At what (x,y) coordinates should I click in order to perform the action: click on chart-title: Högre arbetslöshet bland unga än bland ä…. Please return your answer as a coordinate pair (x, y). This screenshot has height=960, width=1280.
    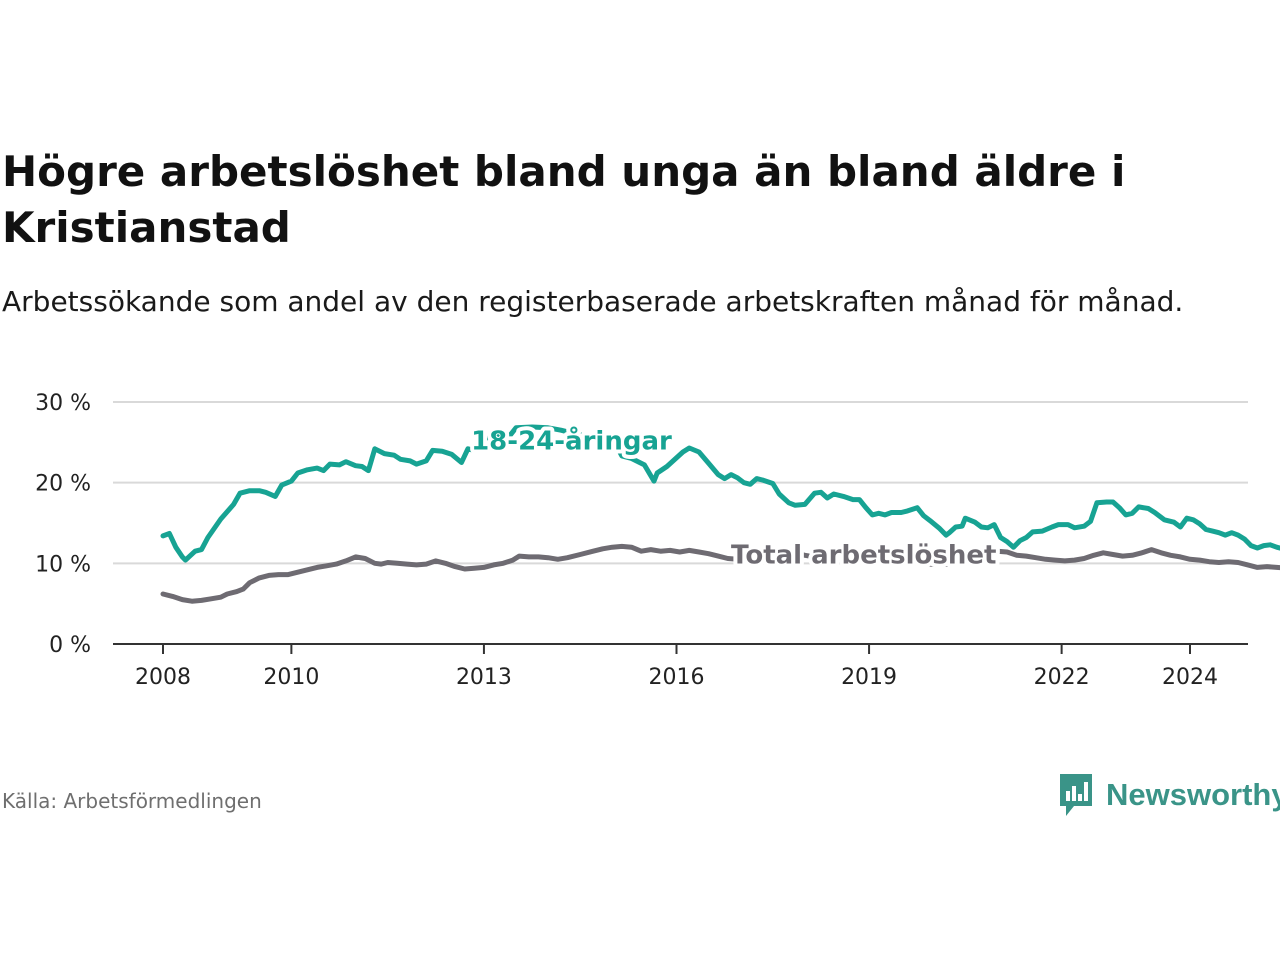
    Looking at the image, I should click on (564, 199).